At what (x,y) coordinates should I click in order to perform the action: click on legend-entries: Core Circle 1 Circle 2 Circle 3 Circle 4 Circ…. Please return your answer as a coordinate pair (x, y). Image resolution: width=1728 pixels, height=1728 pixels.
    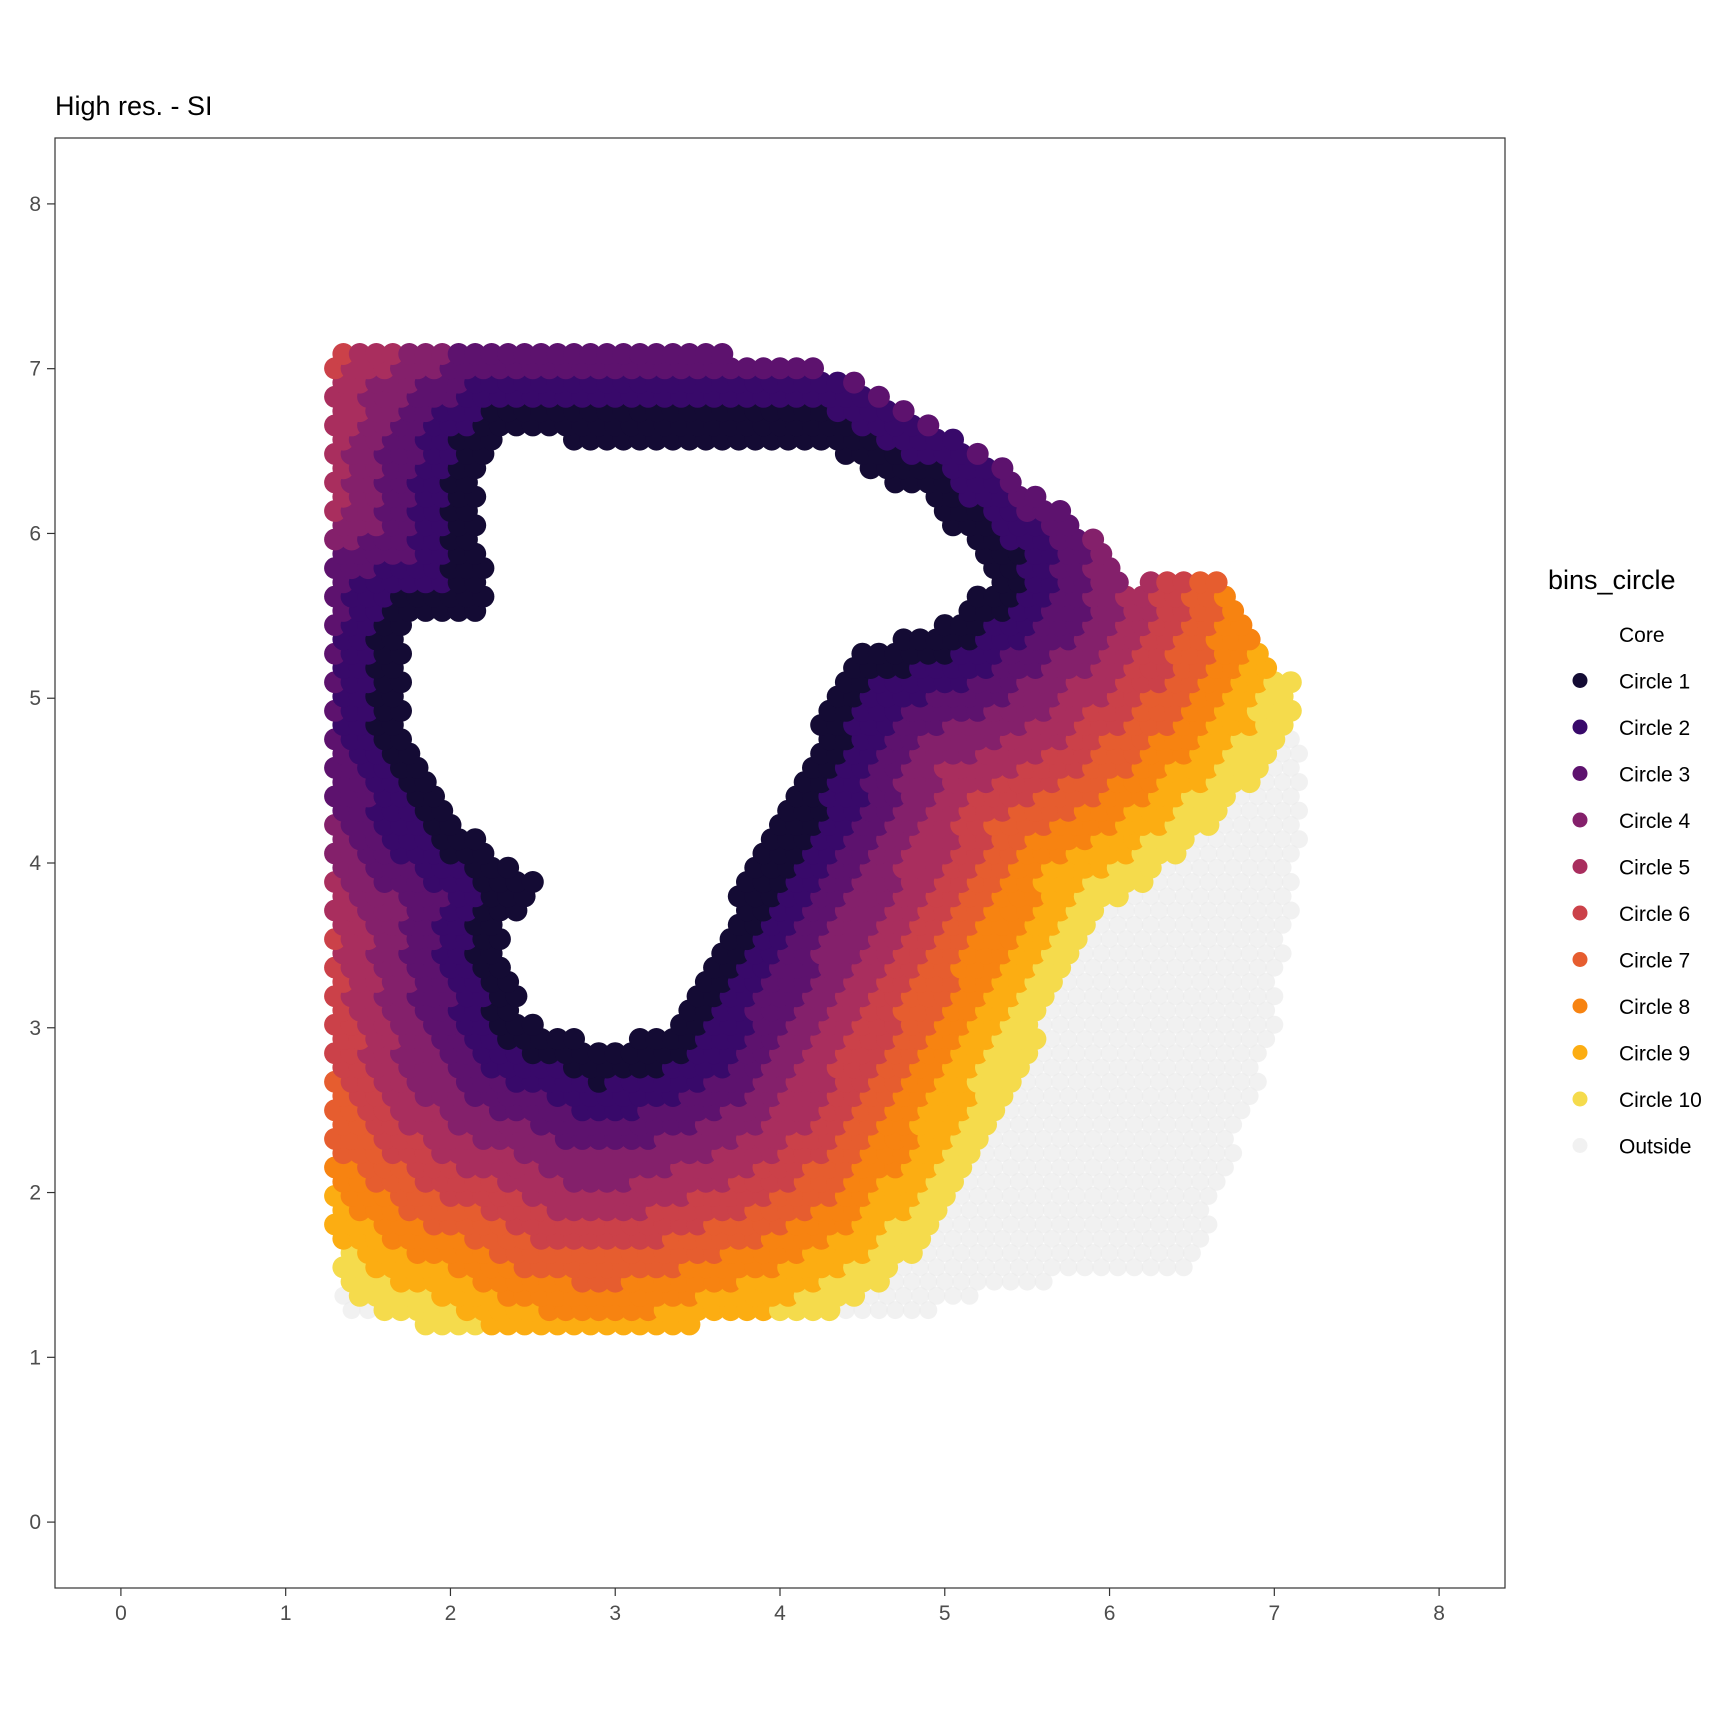
    Looking at the image, I should click on (1637, 891).